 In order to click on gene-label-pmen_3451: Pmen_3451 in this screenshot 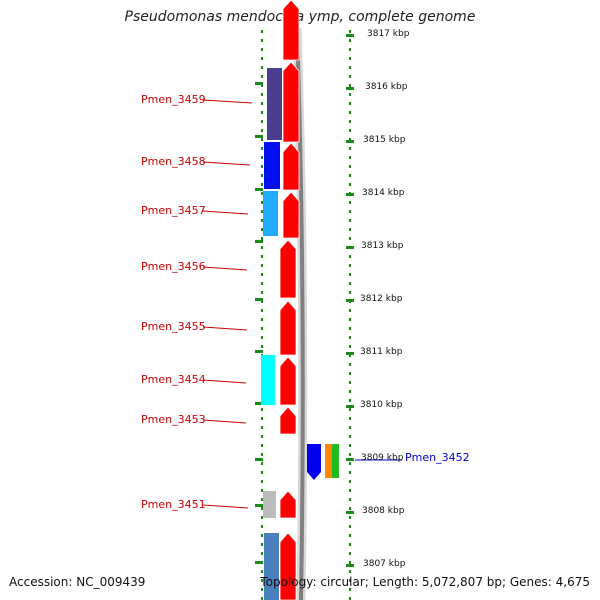, I will do `click(173, 504)`.